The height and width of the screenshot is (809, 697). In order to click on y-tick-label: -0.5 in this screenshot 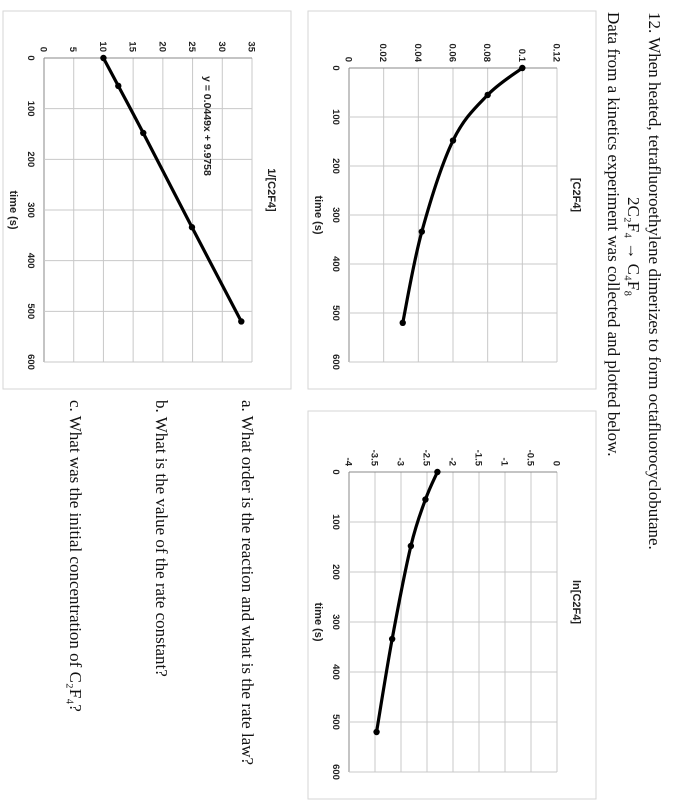, I will do `click(530, 458)`.